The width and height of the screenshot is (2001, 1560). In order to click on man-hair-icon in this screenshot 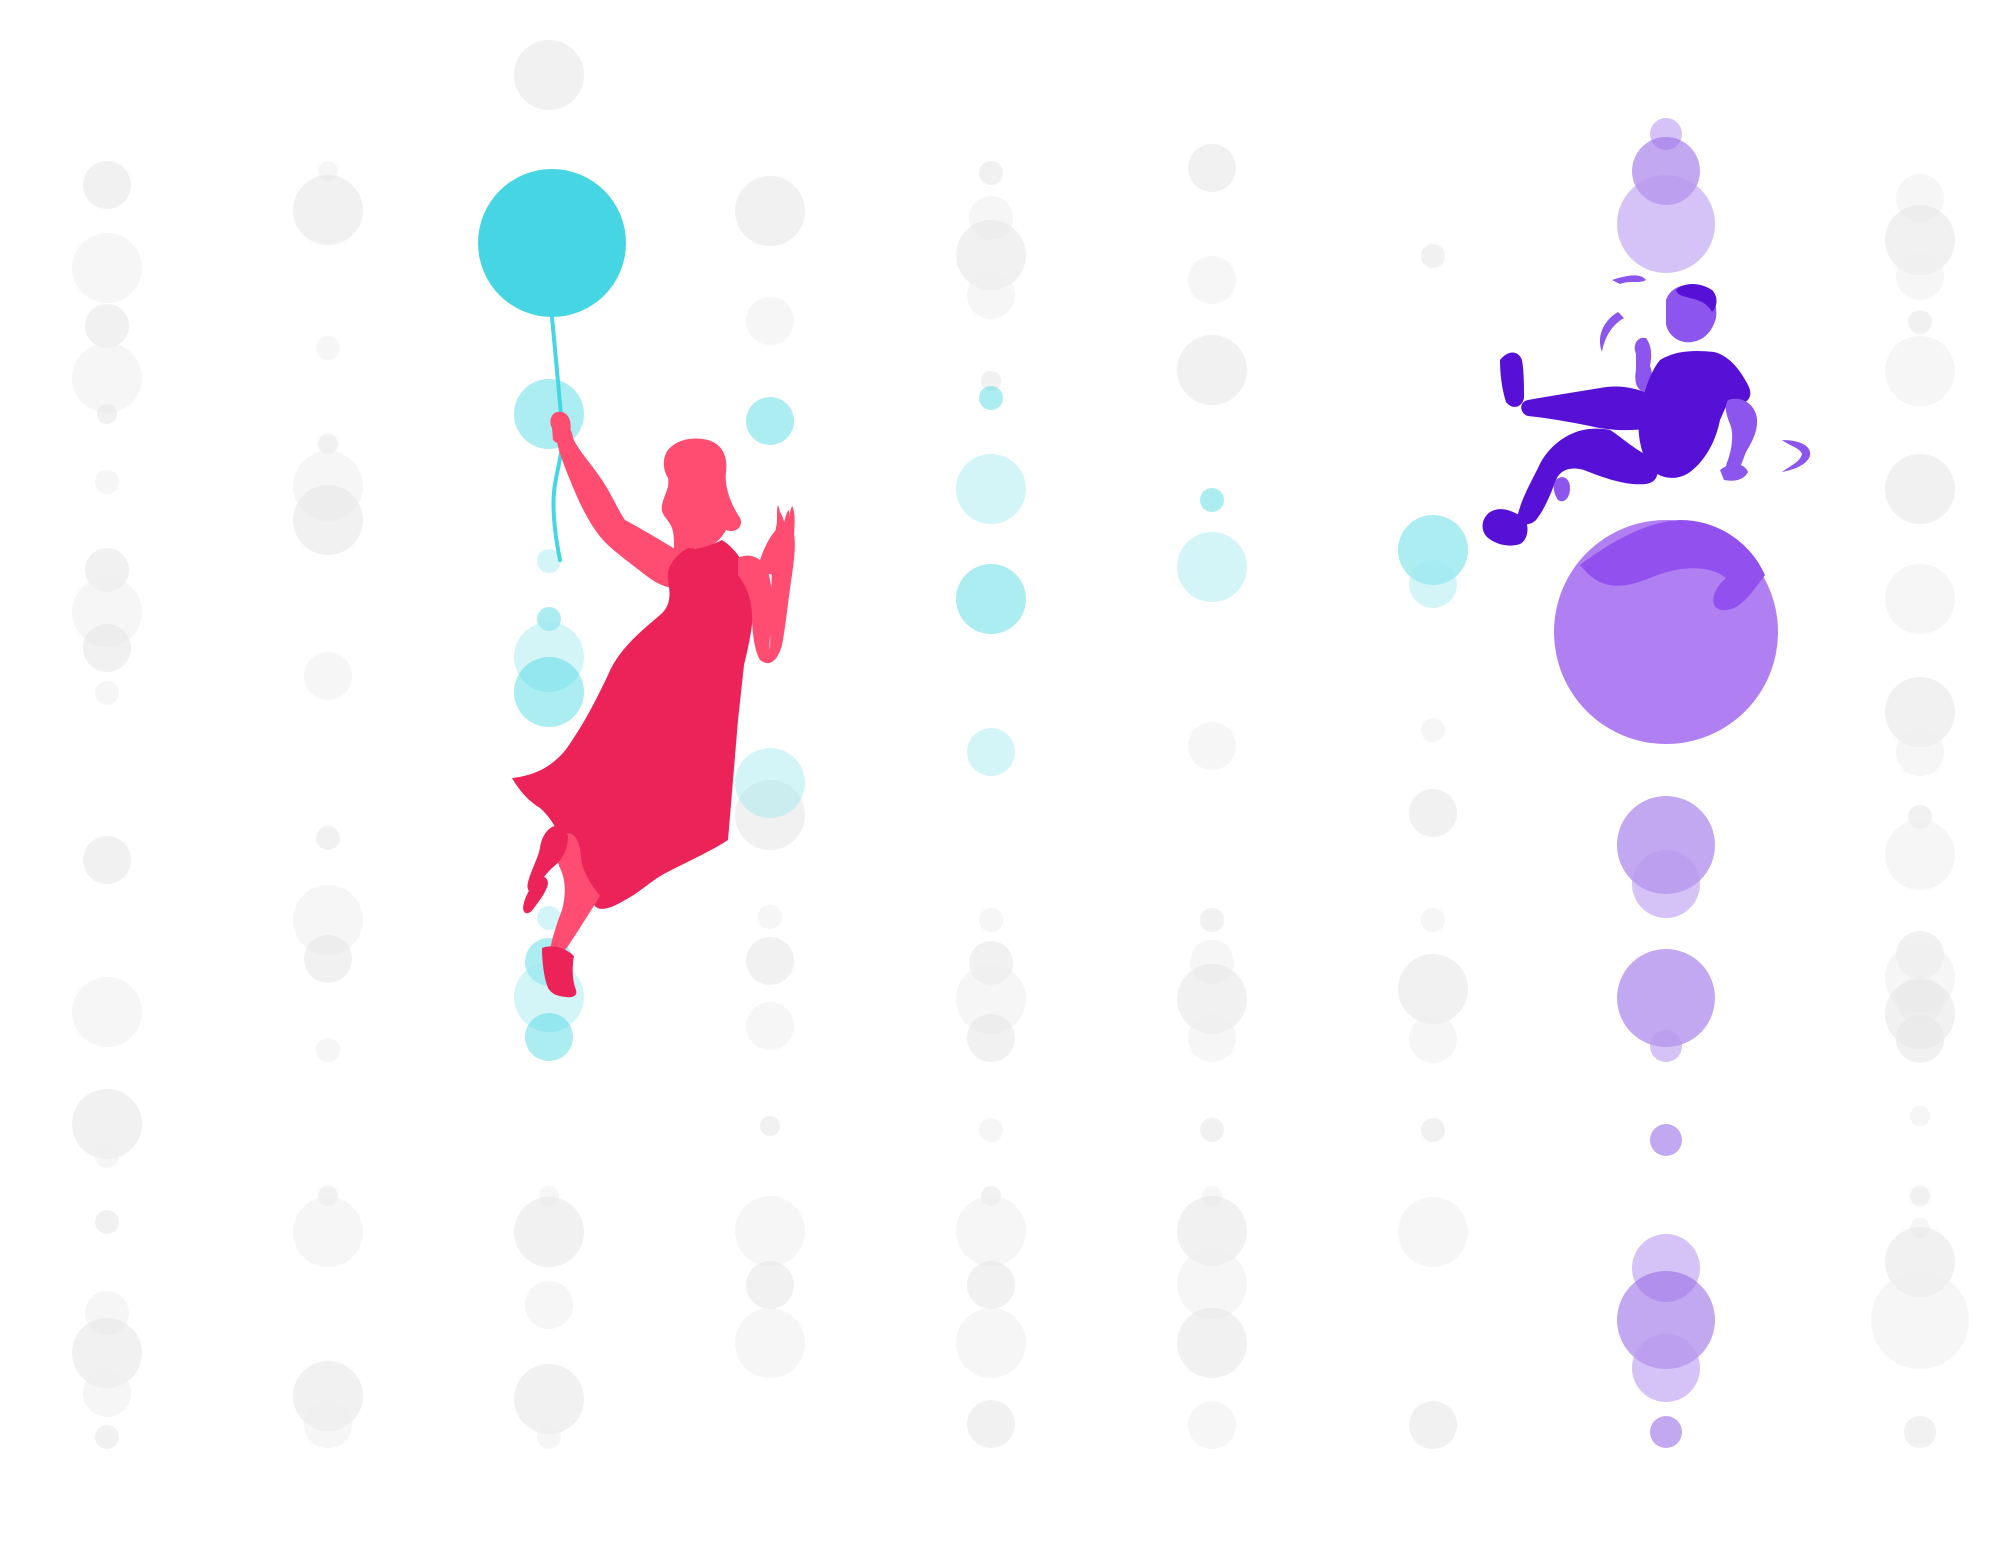, I will do `click(1696, 298)`.